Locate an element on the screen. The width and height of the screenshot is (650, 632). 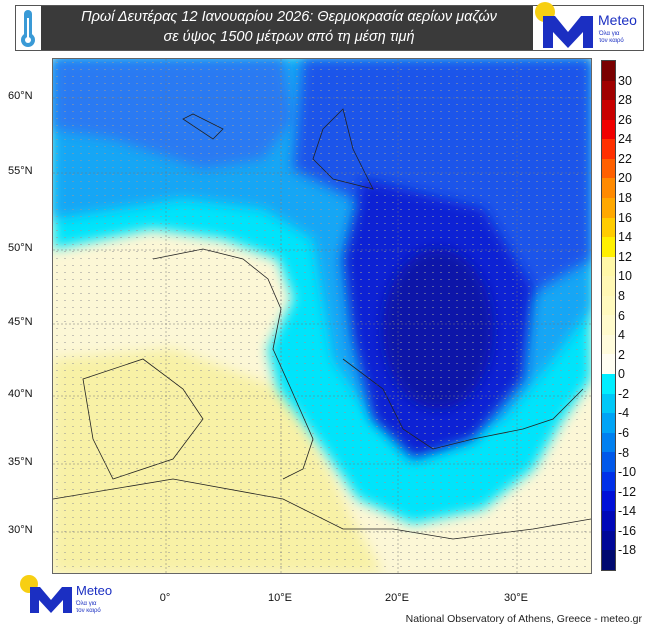
colorbar-tick-label: -6 is located at coordinates (624, 432).